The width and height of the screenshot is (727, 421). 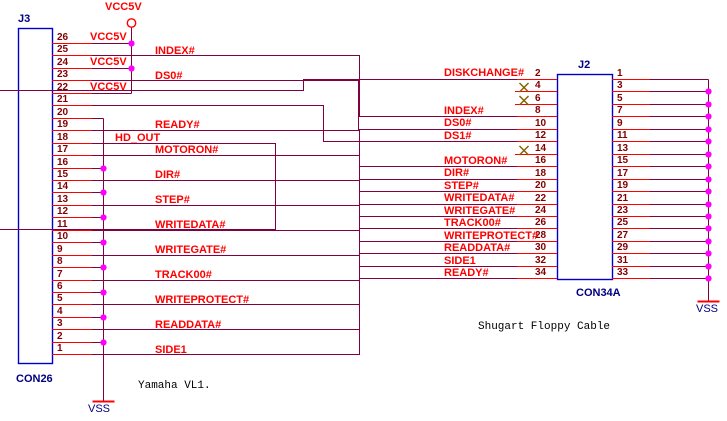 I want to click on net-label-right-5: DIR#, so click(x=457, y=173).